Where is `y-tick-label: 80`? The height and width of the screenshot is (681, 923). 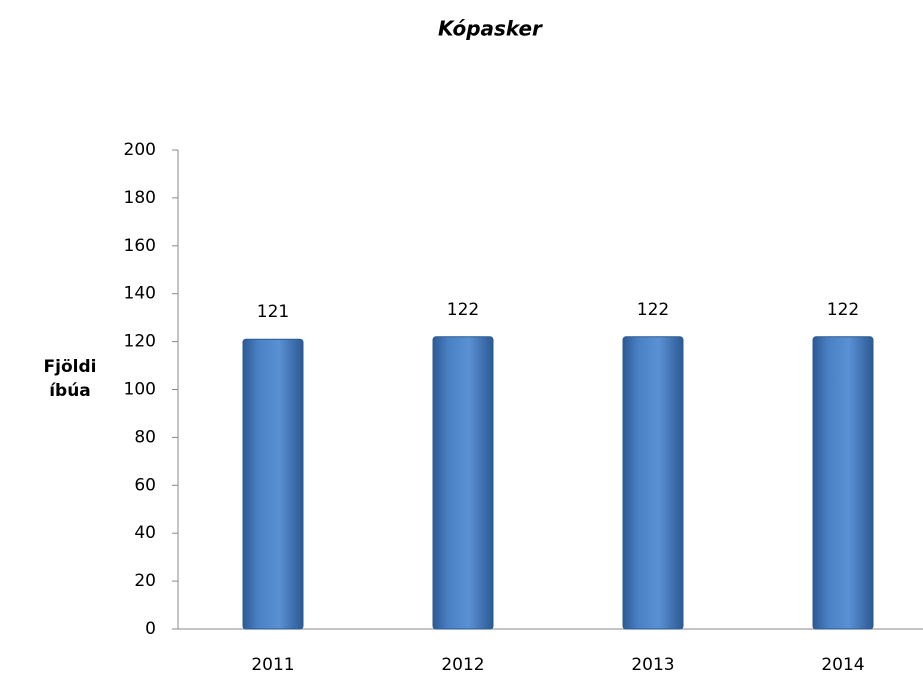 y-tick-label: 80 is located at coordinates (145, 437).